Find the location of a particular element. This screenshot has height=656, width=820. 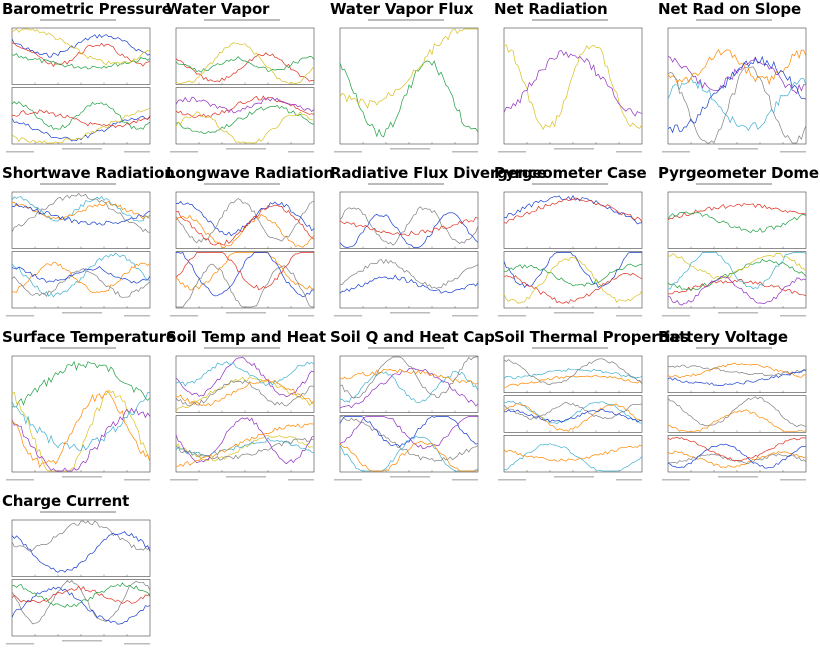

panel-title-water-vapor: Water Vapor is located at coordinates (218, 9).